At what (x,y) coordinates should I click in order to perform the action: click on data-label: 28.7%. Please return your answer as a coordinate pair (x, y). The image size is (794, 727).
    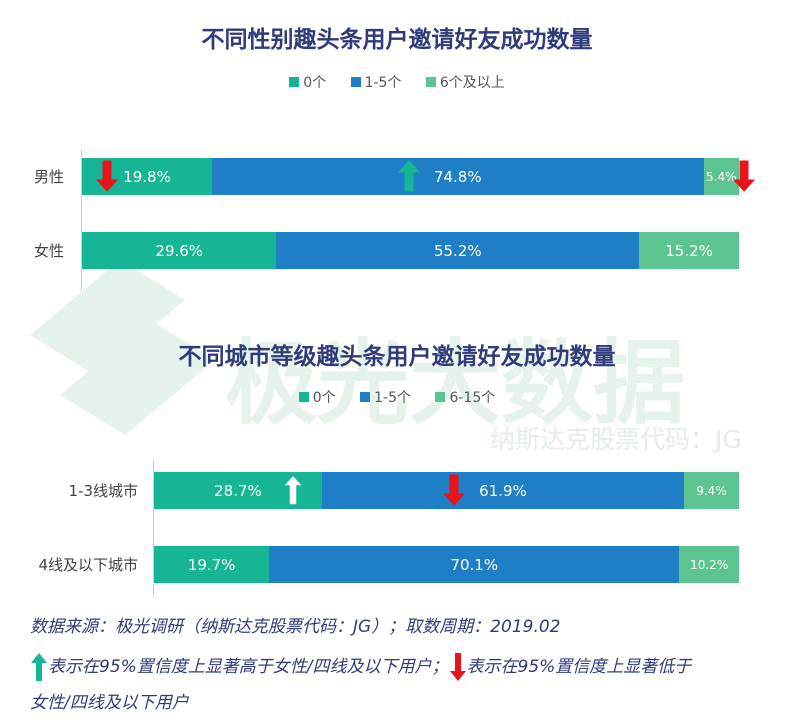
    Looking at the image, I should click on (238, 490).